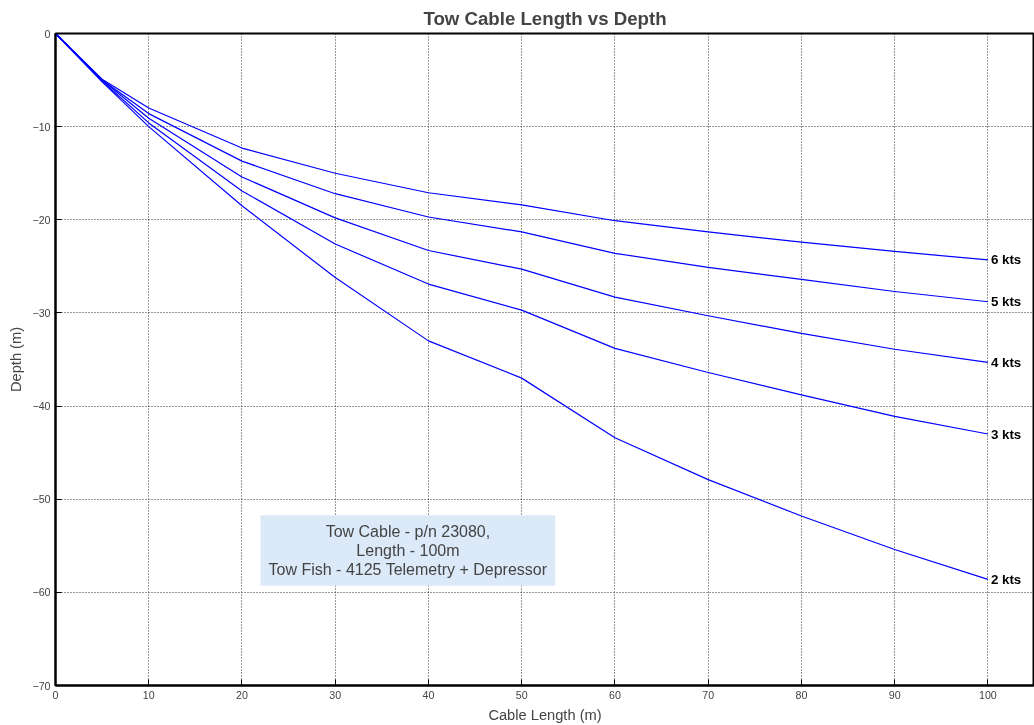 This screenshot has height=725, width=1034. Describe the element at coordinates (41, 126) in the screenshot. I see `y-tick-label: −10` at that location.